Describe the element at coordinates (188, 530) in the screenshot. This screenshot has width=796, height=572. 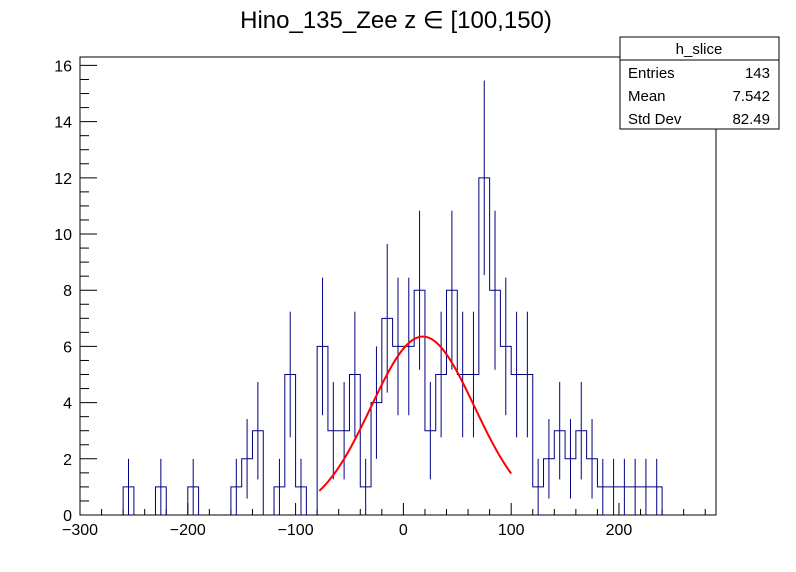
I see `x-tick-label: −200` at that location.